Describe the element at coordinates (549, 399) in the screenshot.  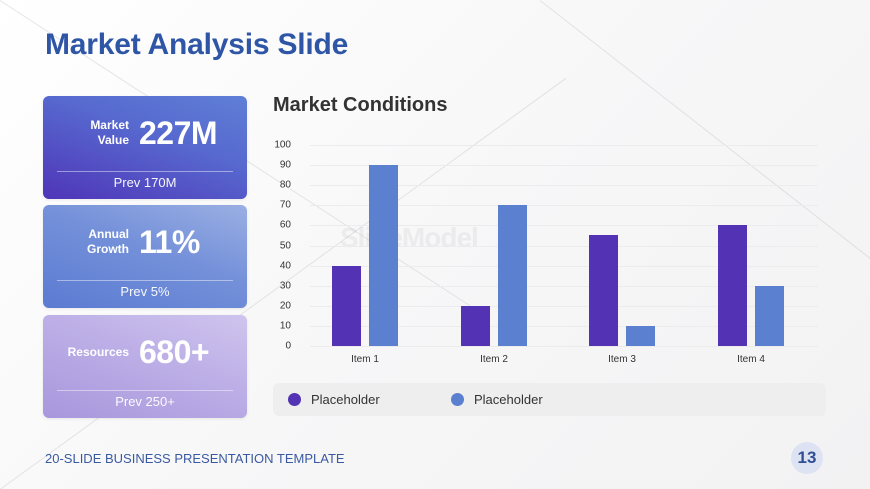
I see `chart-legend: Placeholder Placeholder` at that location.